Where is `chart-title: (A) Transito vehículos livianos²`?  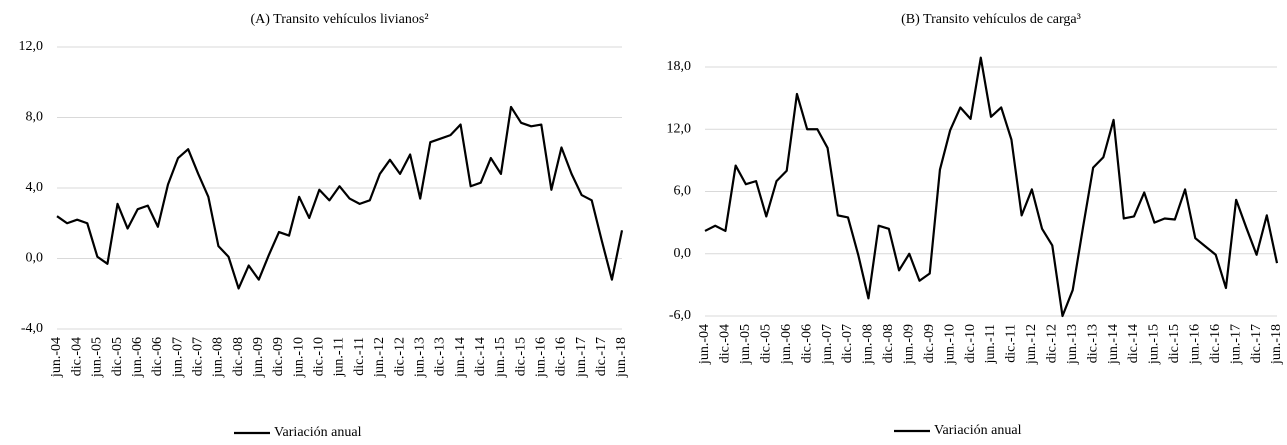
chart-title: (A) Transito vehículos livianos² is located at coordinates (339, 19).